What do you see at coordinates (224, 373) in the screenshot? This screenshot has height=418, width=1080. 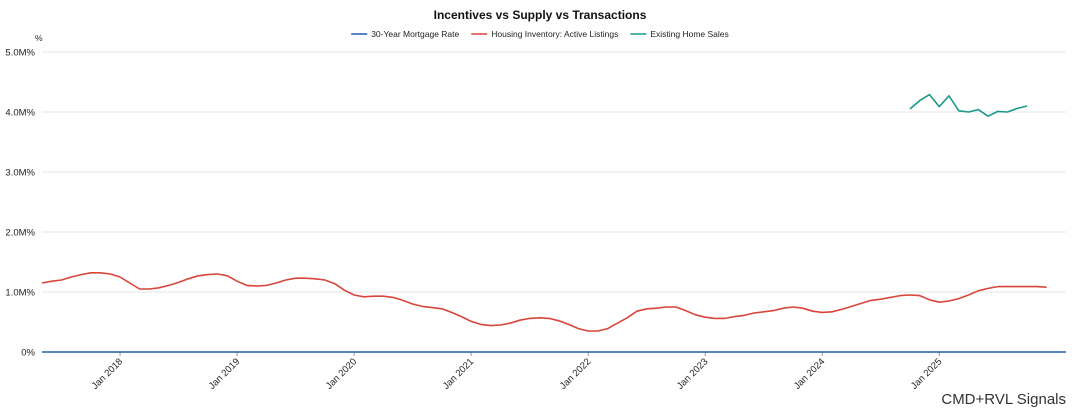 I see `x-tick-label: Jan 2019` at bounding box center [224, 373].